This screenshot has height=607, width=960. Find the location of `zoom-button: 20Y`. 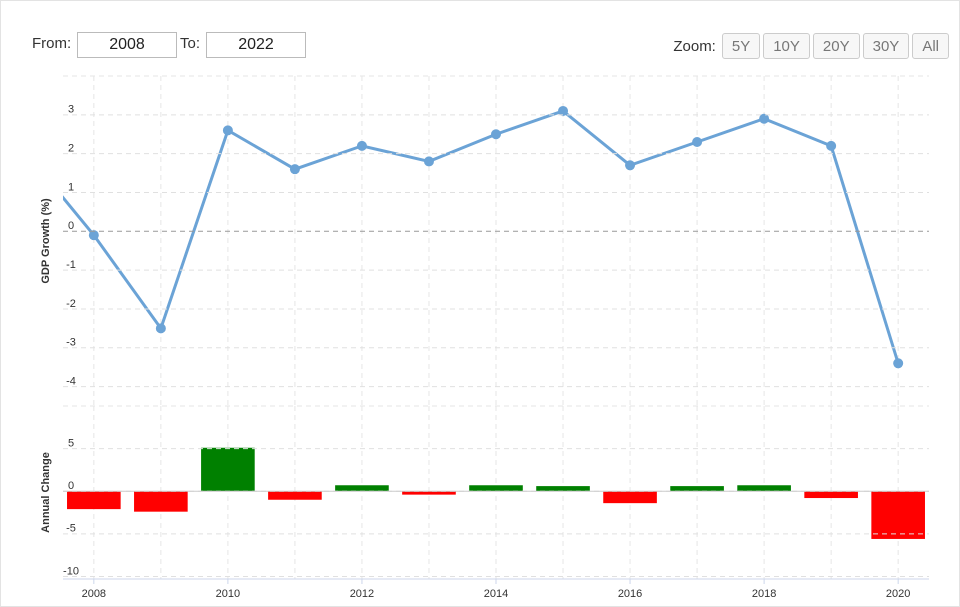

zoom-button: 20Y is located at coordinates (836, 46).